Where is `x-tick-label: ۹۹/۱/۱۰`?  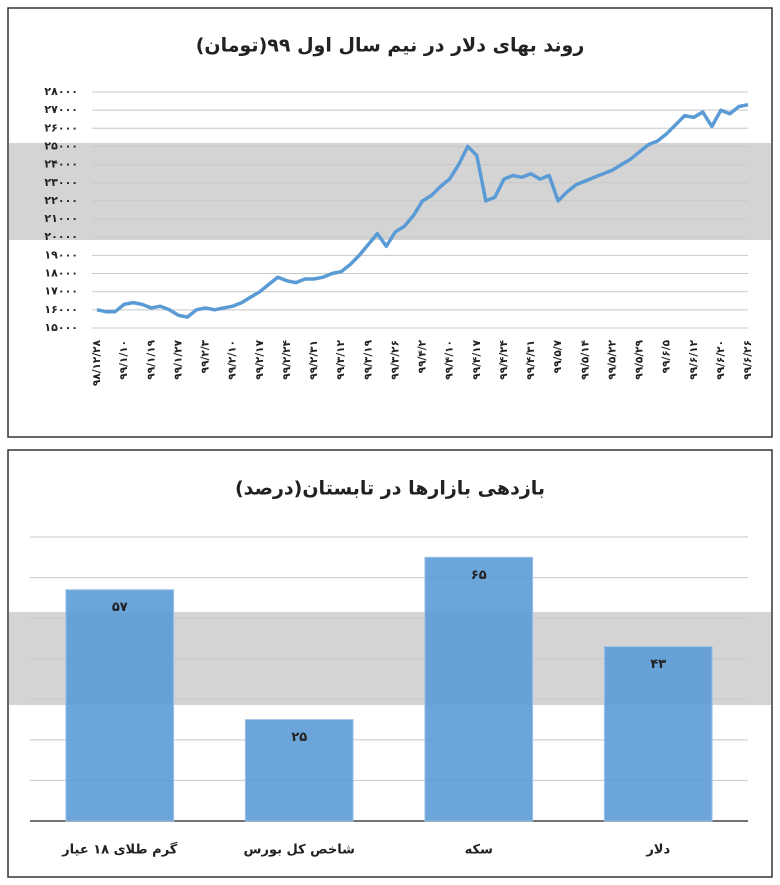 x-tick-label: ۹۹/۱/۱۰ is located at coordinates (124, 360).